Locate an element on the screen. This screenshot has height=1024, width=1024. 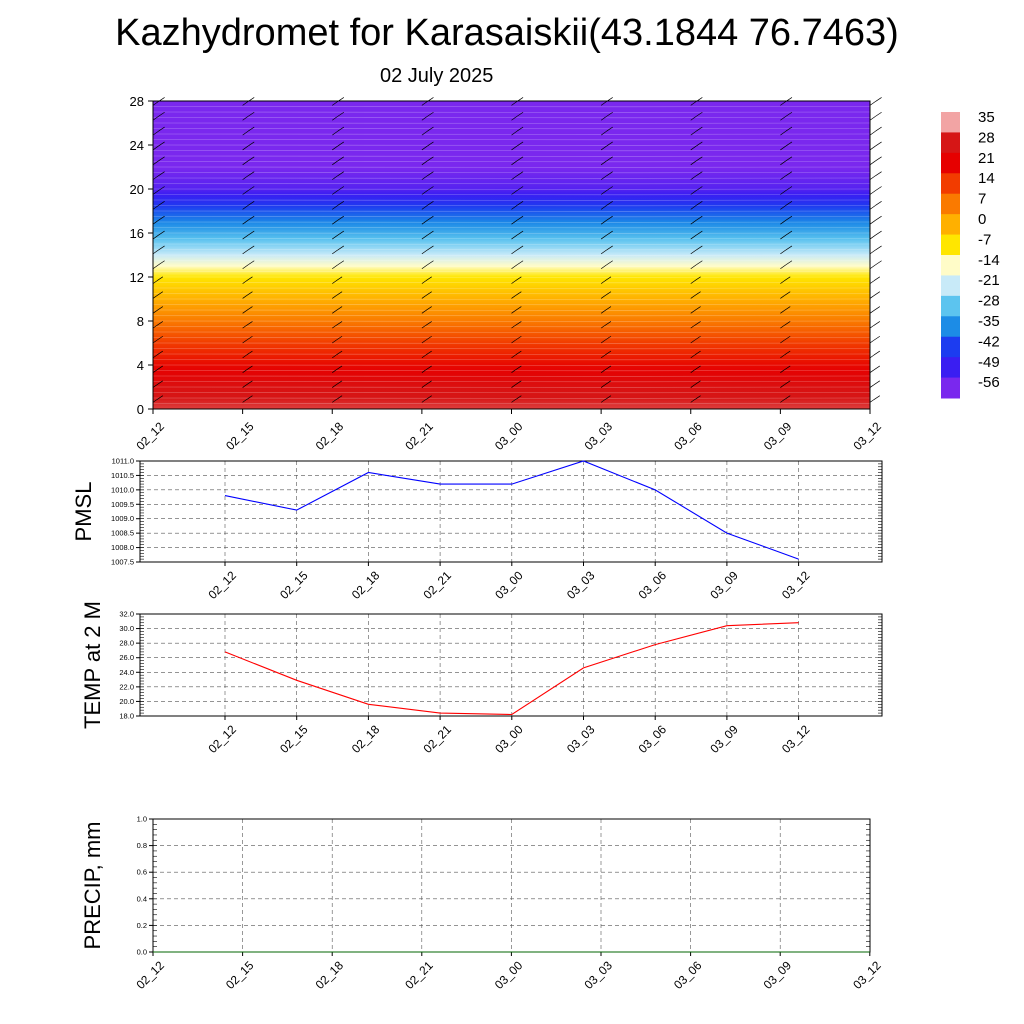
ytick-label: 1011.0 is located at coordinates (123, 461).